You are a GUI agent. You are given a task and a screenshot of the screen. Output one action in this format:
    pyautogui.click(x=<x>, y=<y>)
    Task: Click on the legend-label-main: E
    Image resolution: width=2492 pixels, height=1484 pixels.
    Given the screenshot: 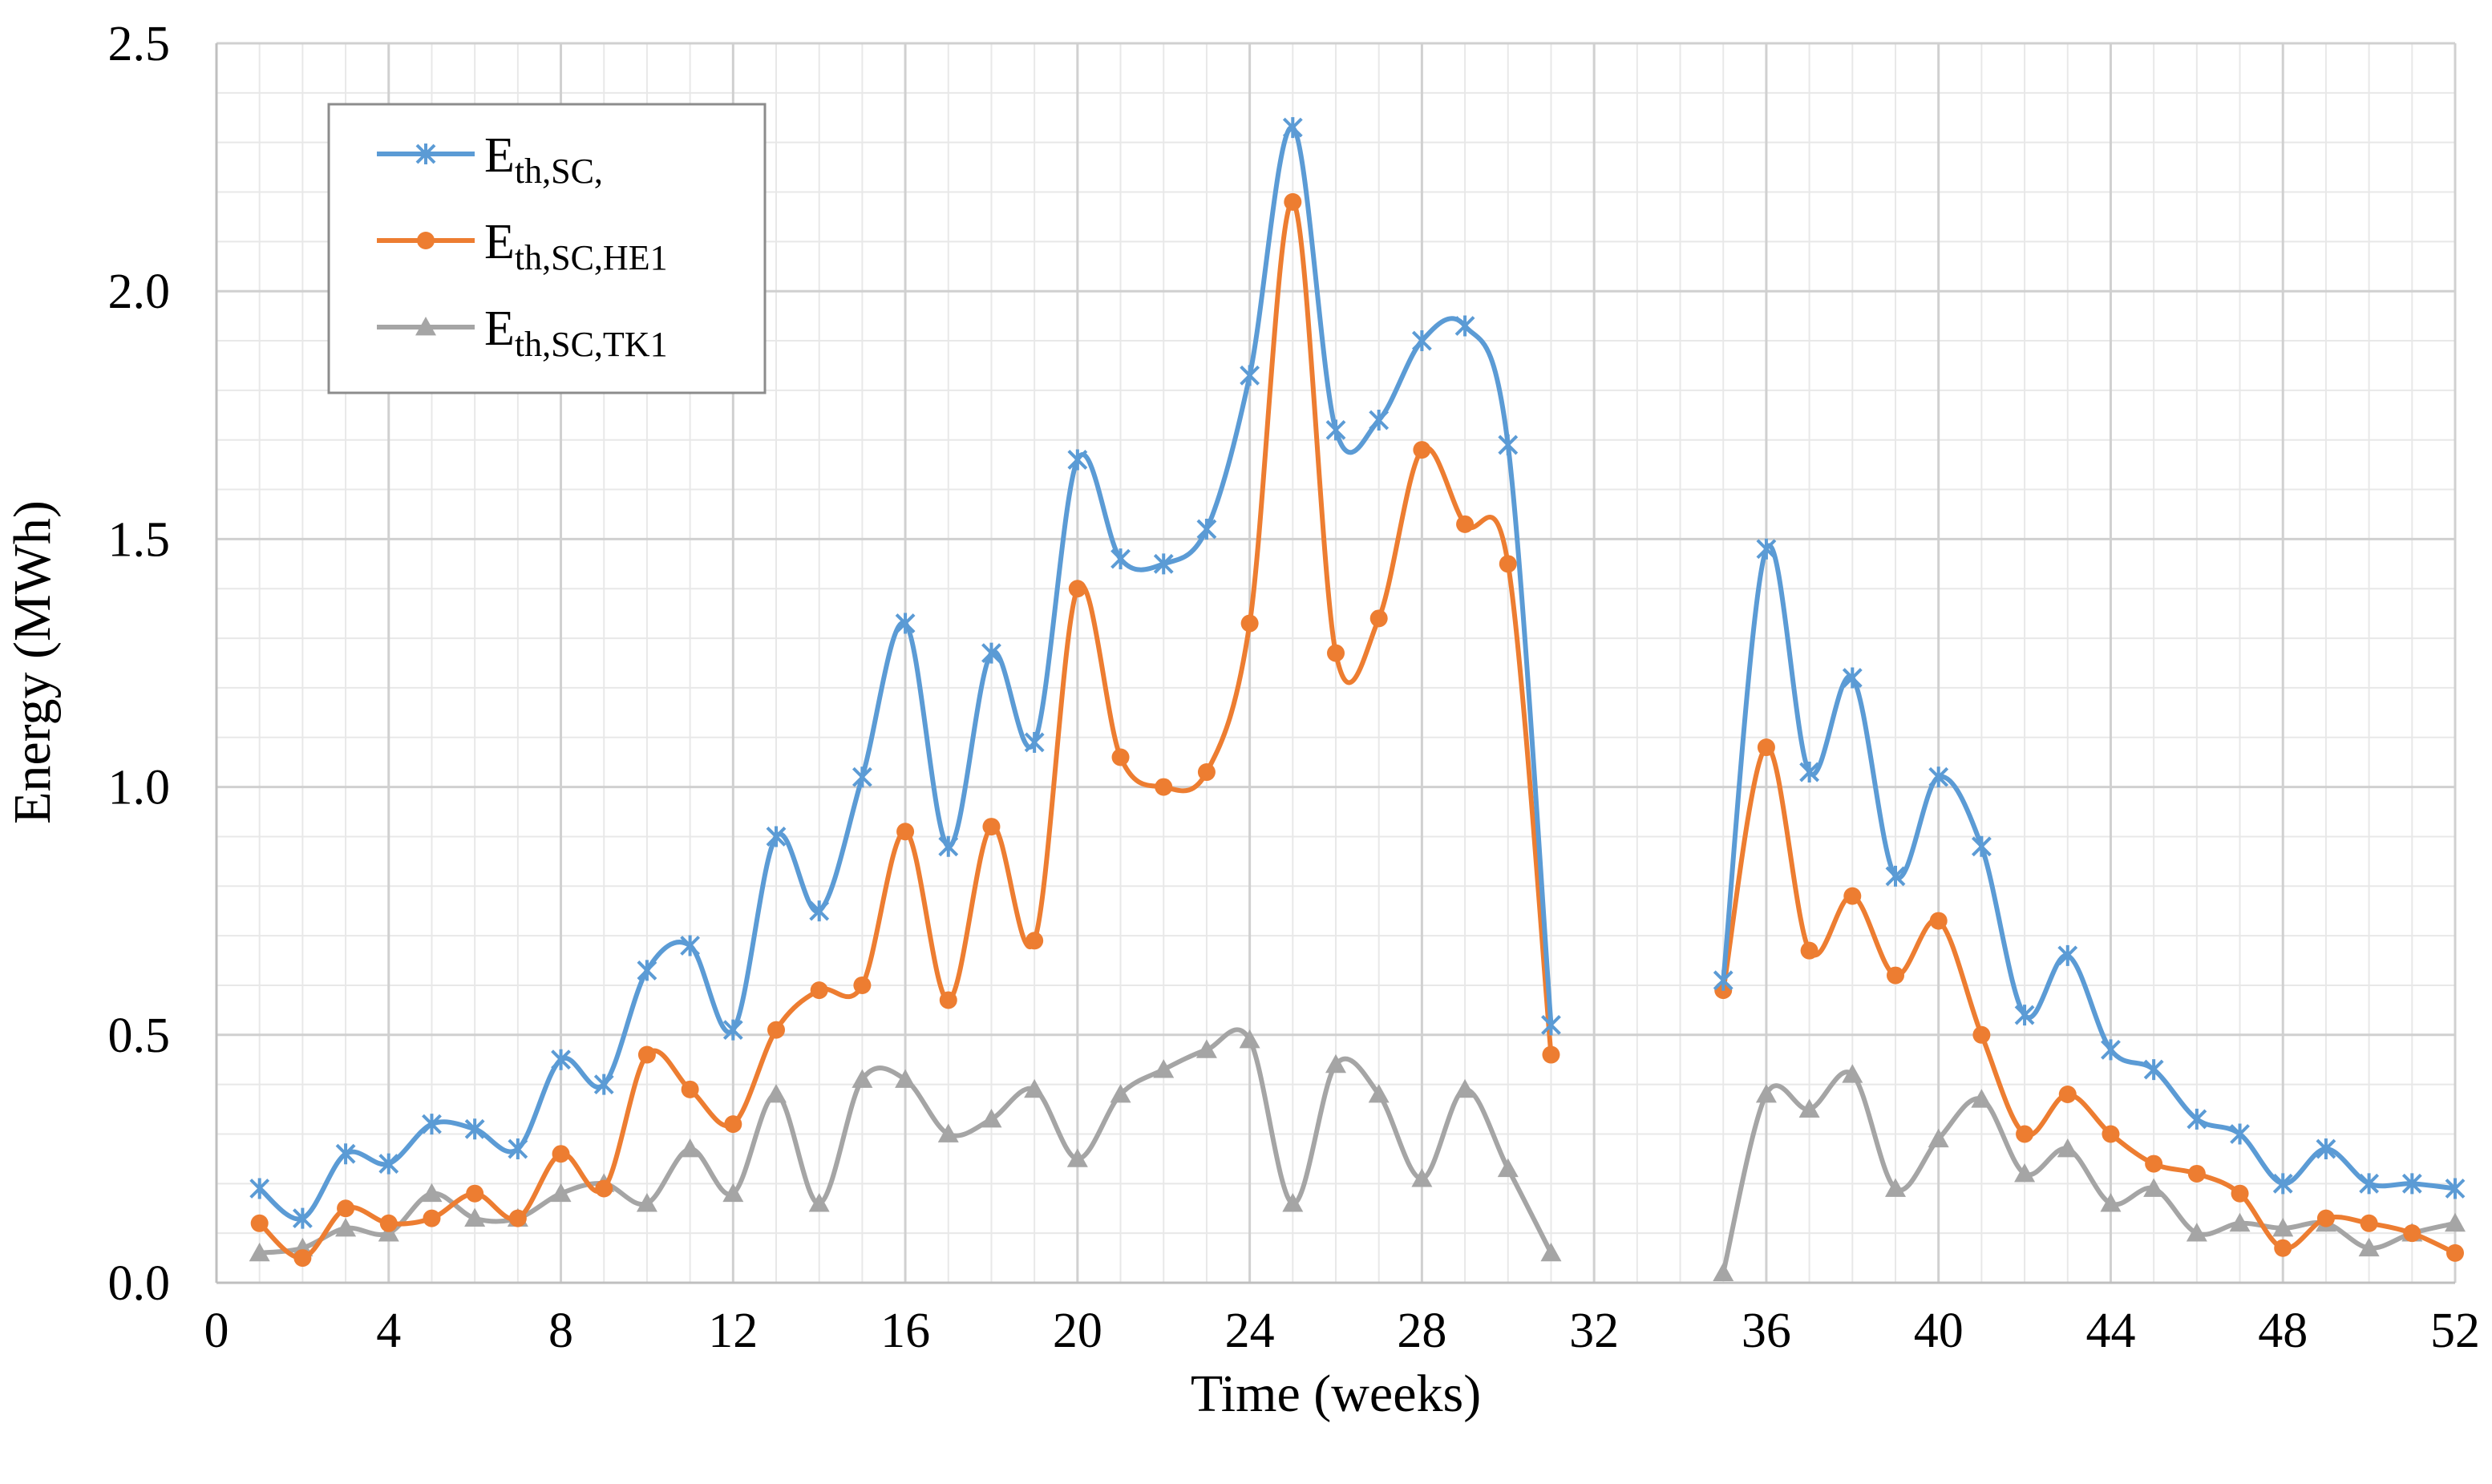 What is the action you would take?
    pyautogui.click(x=499, y=242)
    